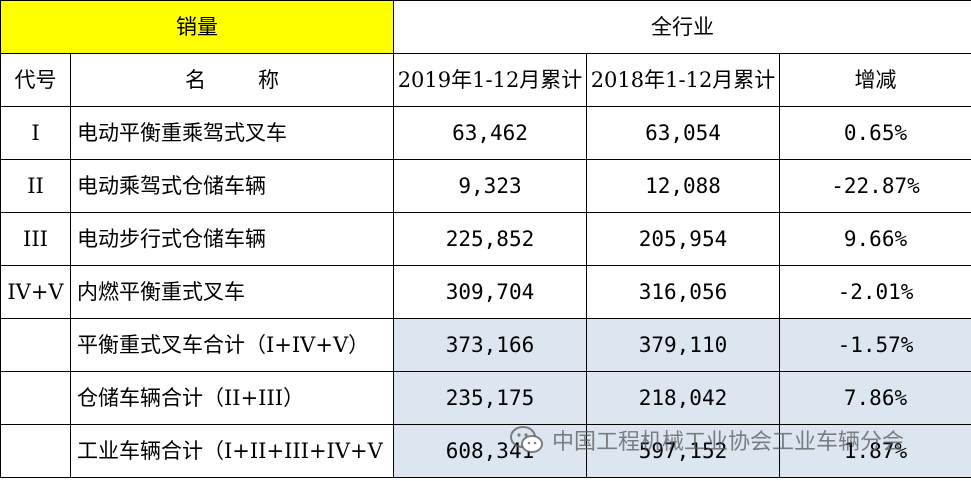  I want to click on row-2018: 63,054, so click(683, 133).